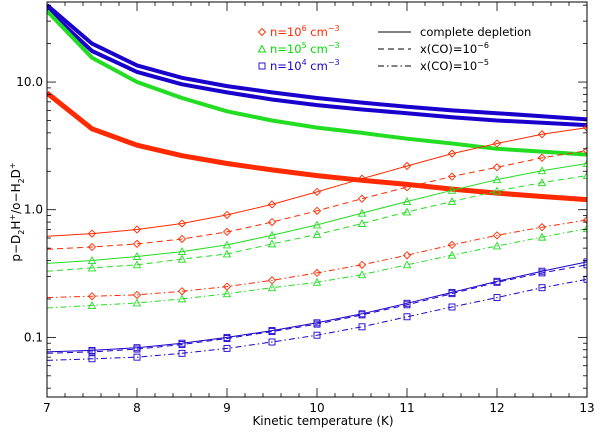  What do you see at coordinates (305, 48) in the screenshot?
I see `legend-label-n5: n=105 cm−3` at bounding box center [305, 48].